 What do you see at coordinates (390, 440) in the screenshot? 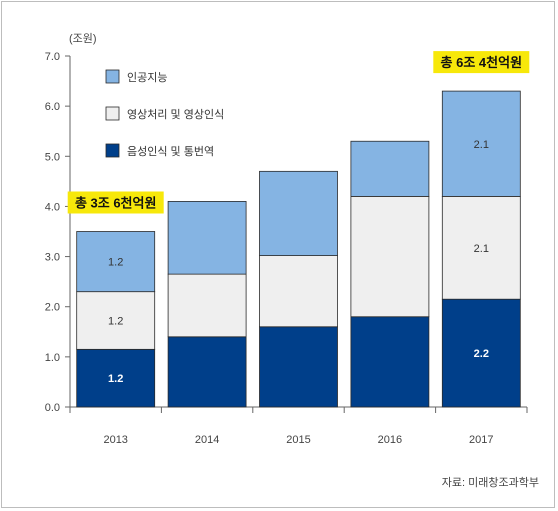
I see `x-tick-label: 2016` at bounding box center [390, 440].